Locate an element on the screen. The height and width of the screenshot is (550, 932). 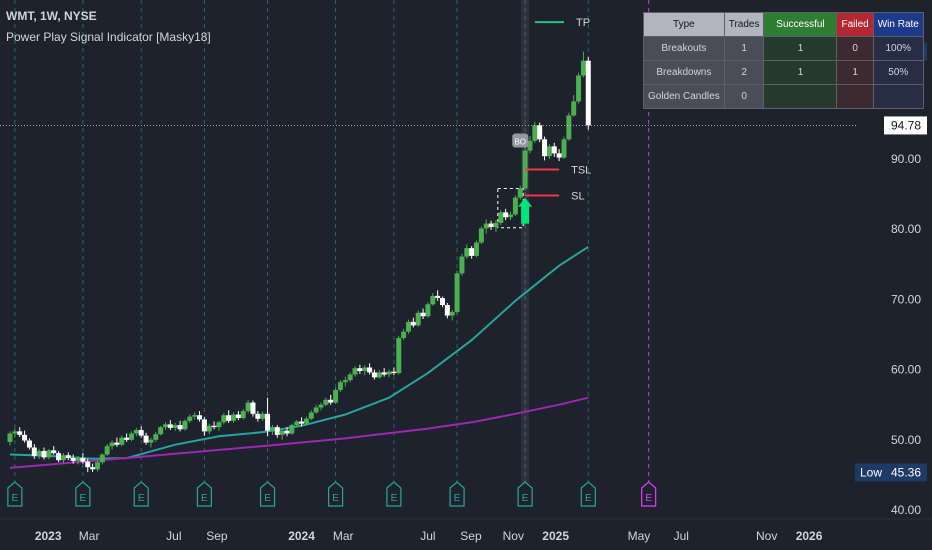
stats-cell: Breakdowns is located at coordinates (684, 72).